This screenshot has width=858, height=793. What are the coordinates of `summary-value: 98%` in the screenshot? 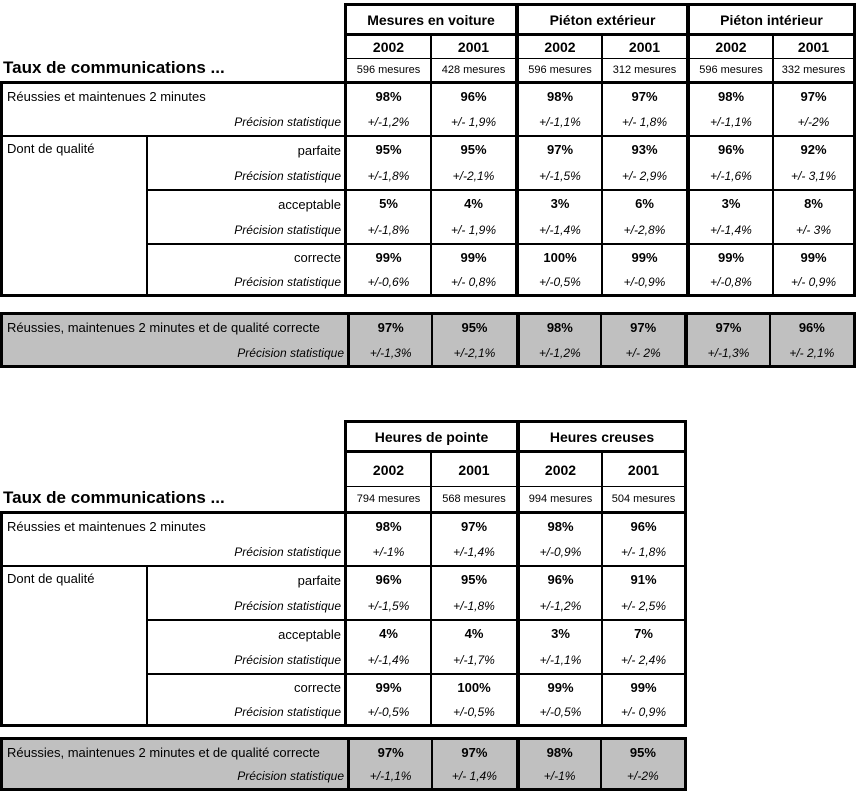 It's located at (559, 327).